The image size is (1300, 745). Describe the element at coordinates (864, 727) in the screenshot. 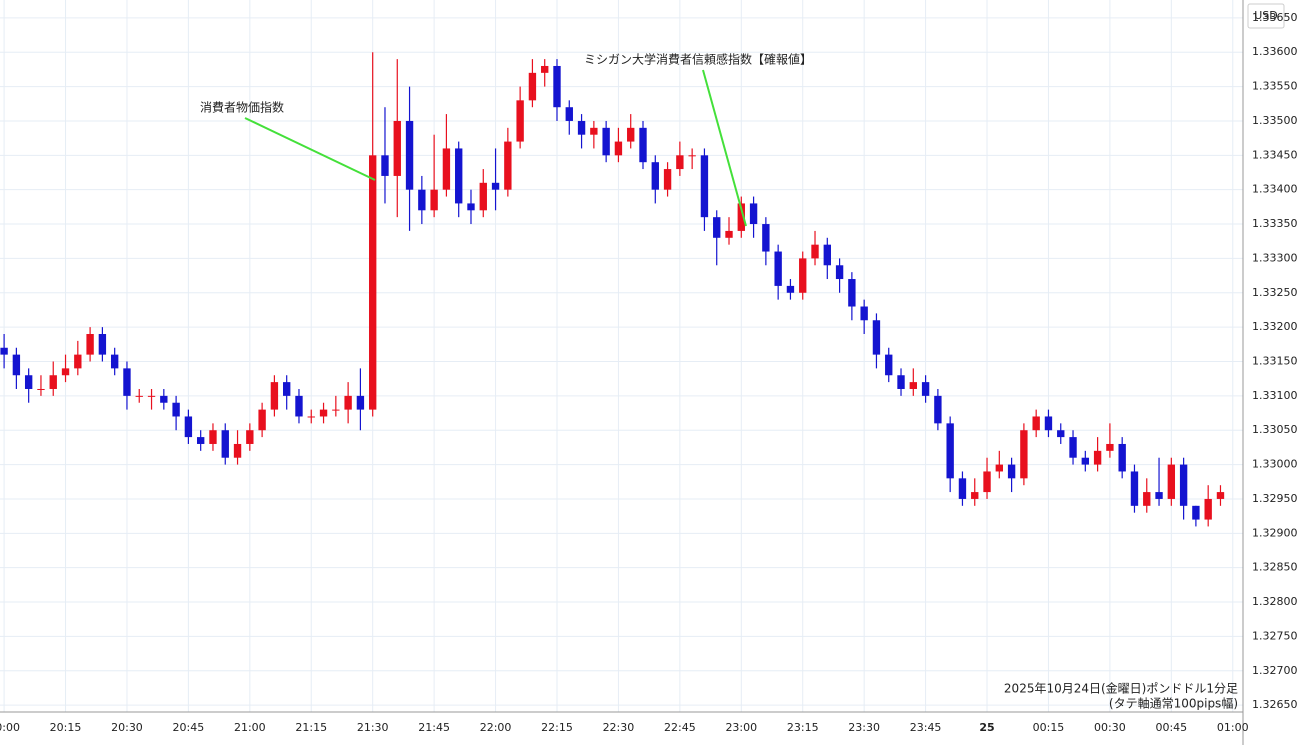

I see `x-tick-label: 23:30` at that location.